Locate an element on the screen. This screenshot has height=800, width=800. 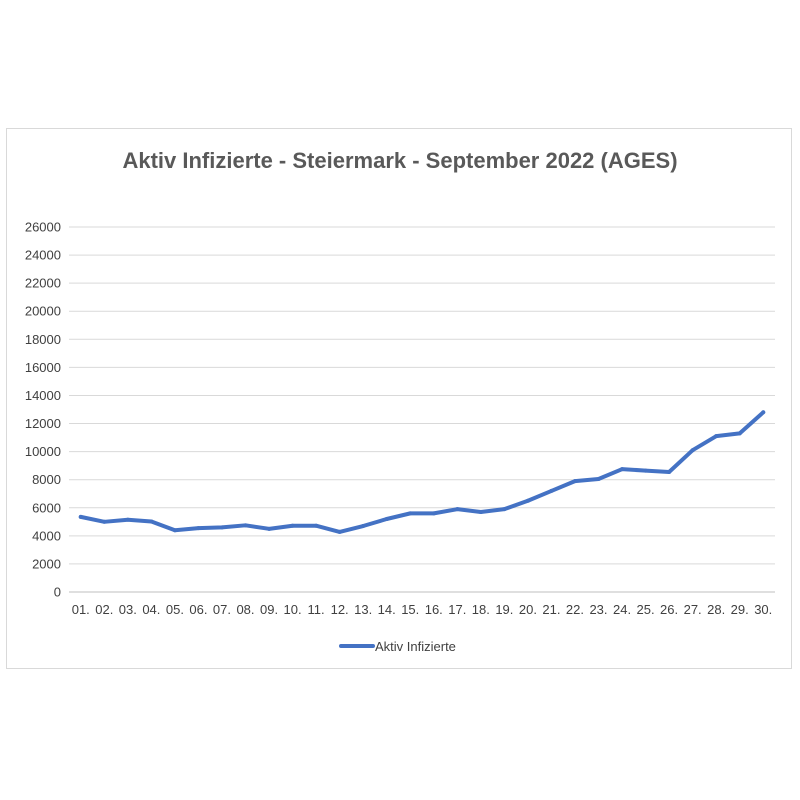
x-tick-label: 05. is located at coordinates (175, 609).